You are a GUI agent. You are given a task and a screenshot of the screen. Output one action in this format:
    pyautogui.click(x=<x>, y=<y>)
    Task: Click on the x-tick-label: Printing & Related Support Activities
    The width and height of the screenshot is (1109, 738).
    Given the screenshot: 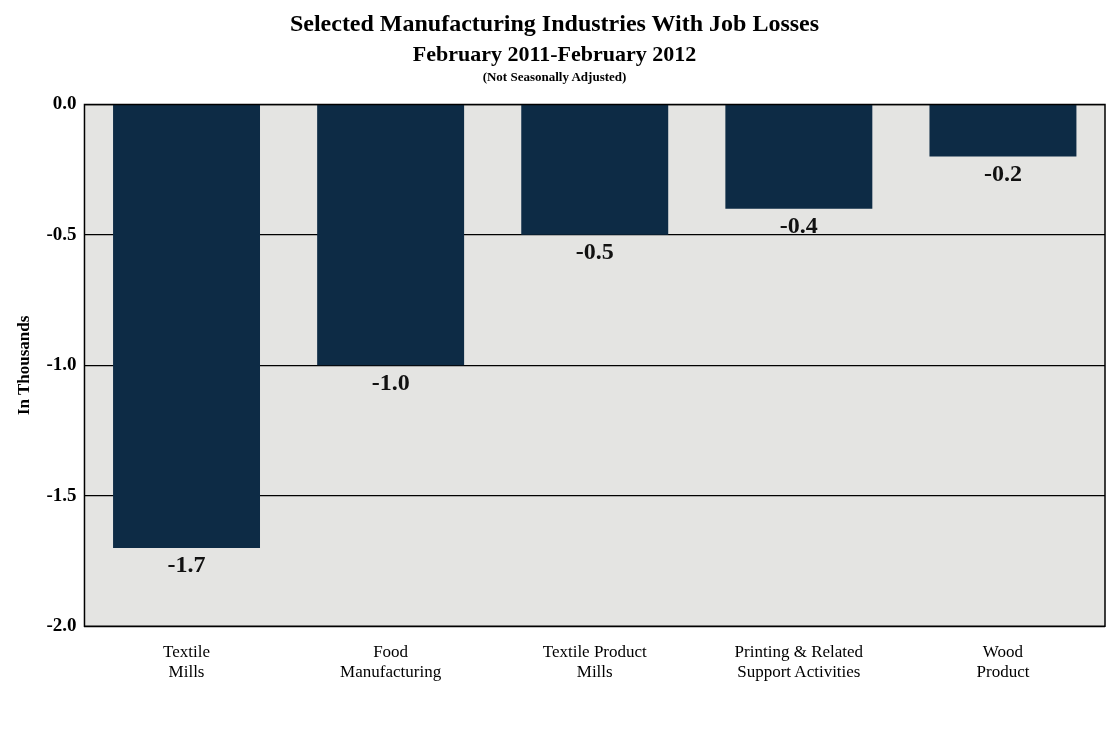 What is the action you would take?
    pyautogui.click(x=799, y=661)
    